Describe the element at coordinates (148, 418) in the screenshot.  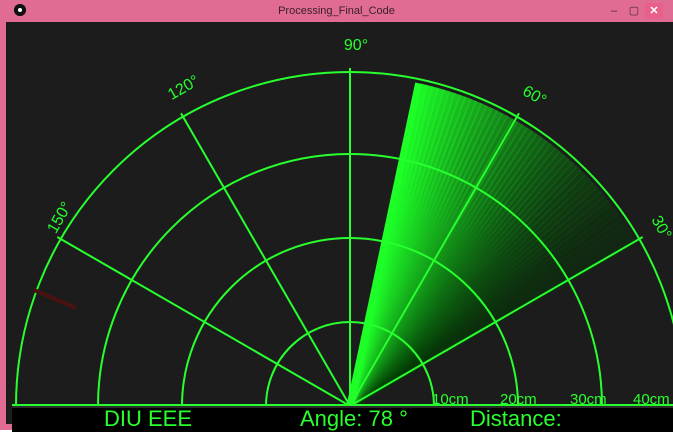
I see `team-label: DIU EEE` at that location.